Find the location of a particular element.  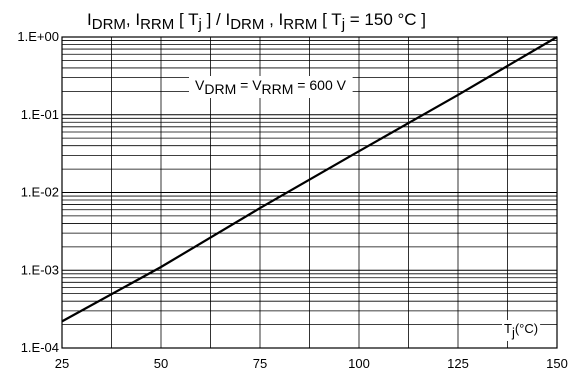

x-axis-label-group: Tj(°C) is located at coordinates (521, 330).